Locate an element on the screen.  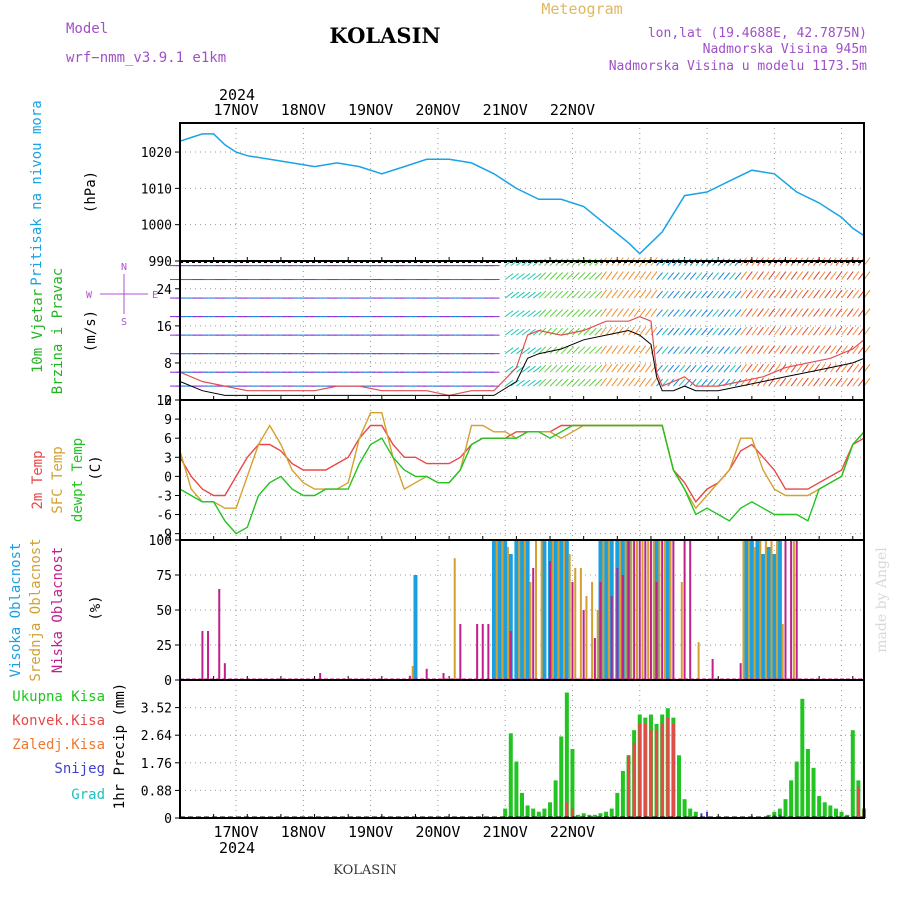
cloud-legend-low: Niska Oblacnost is located at coordinates (58, 610).